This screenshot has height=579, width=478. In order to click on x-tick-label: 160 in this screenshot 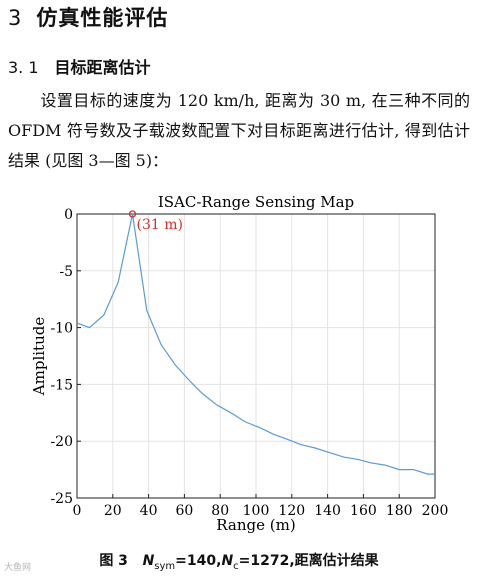, I will do `click(363, 511)`.